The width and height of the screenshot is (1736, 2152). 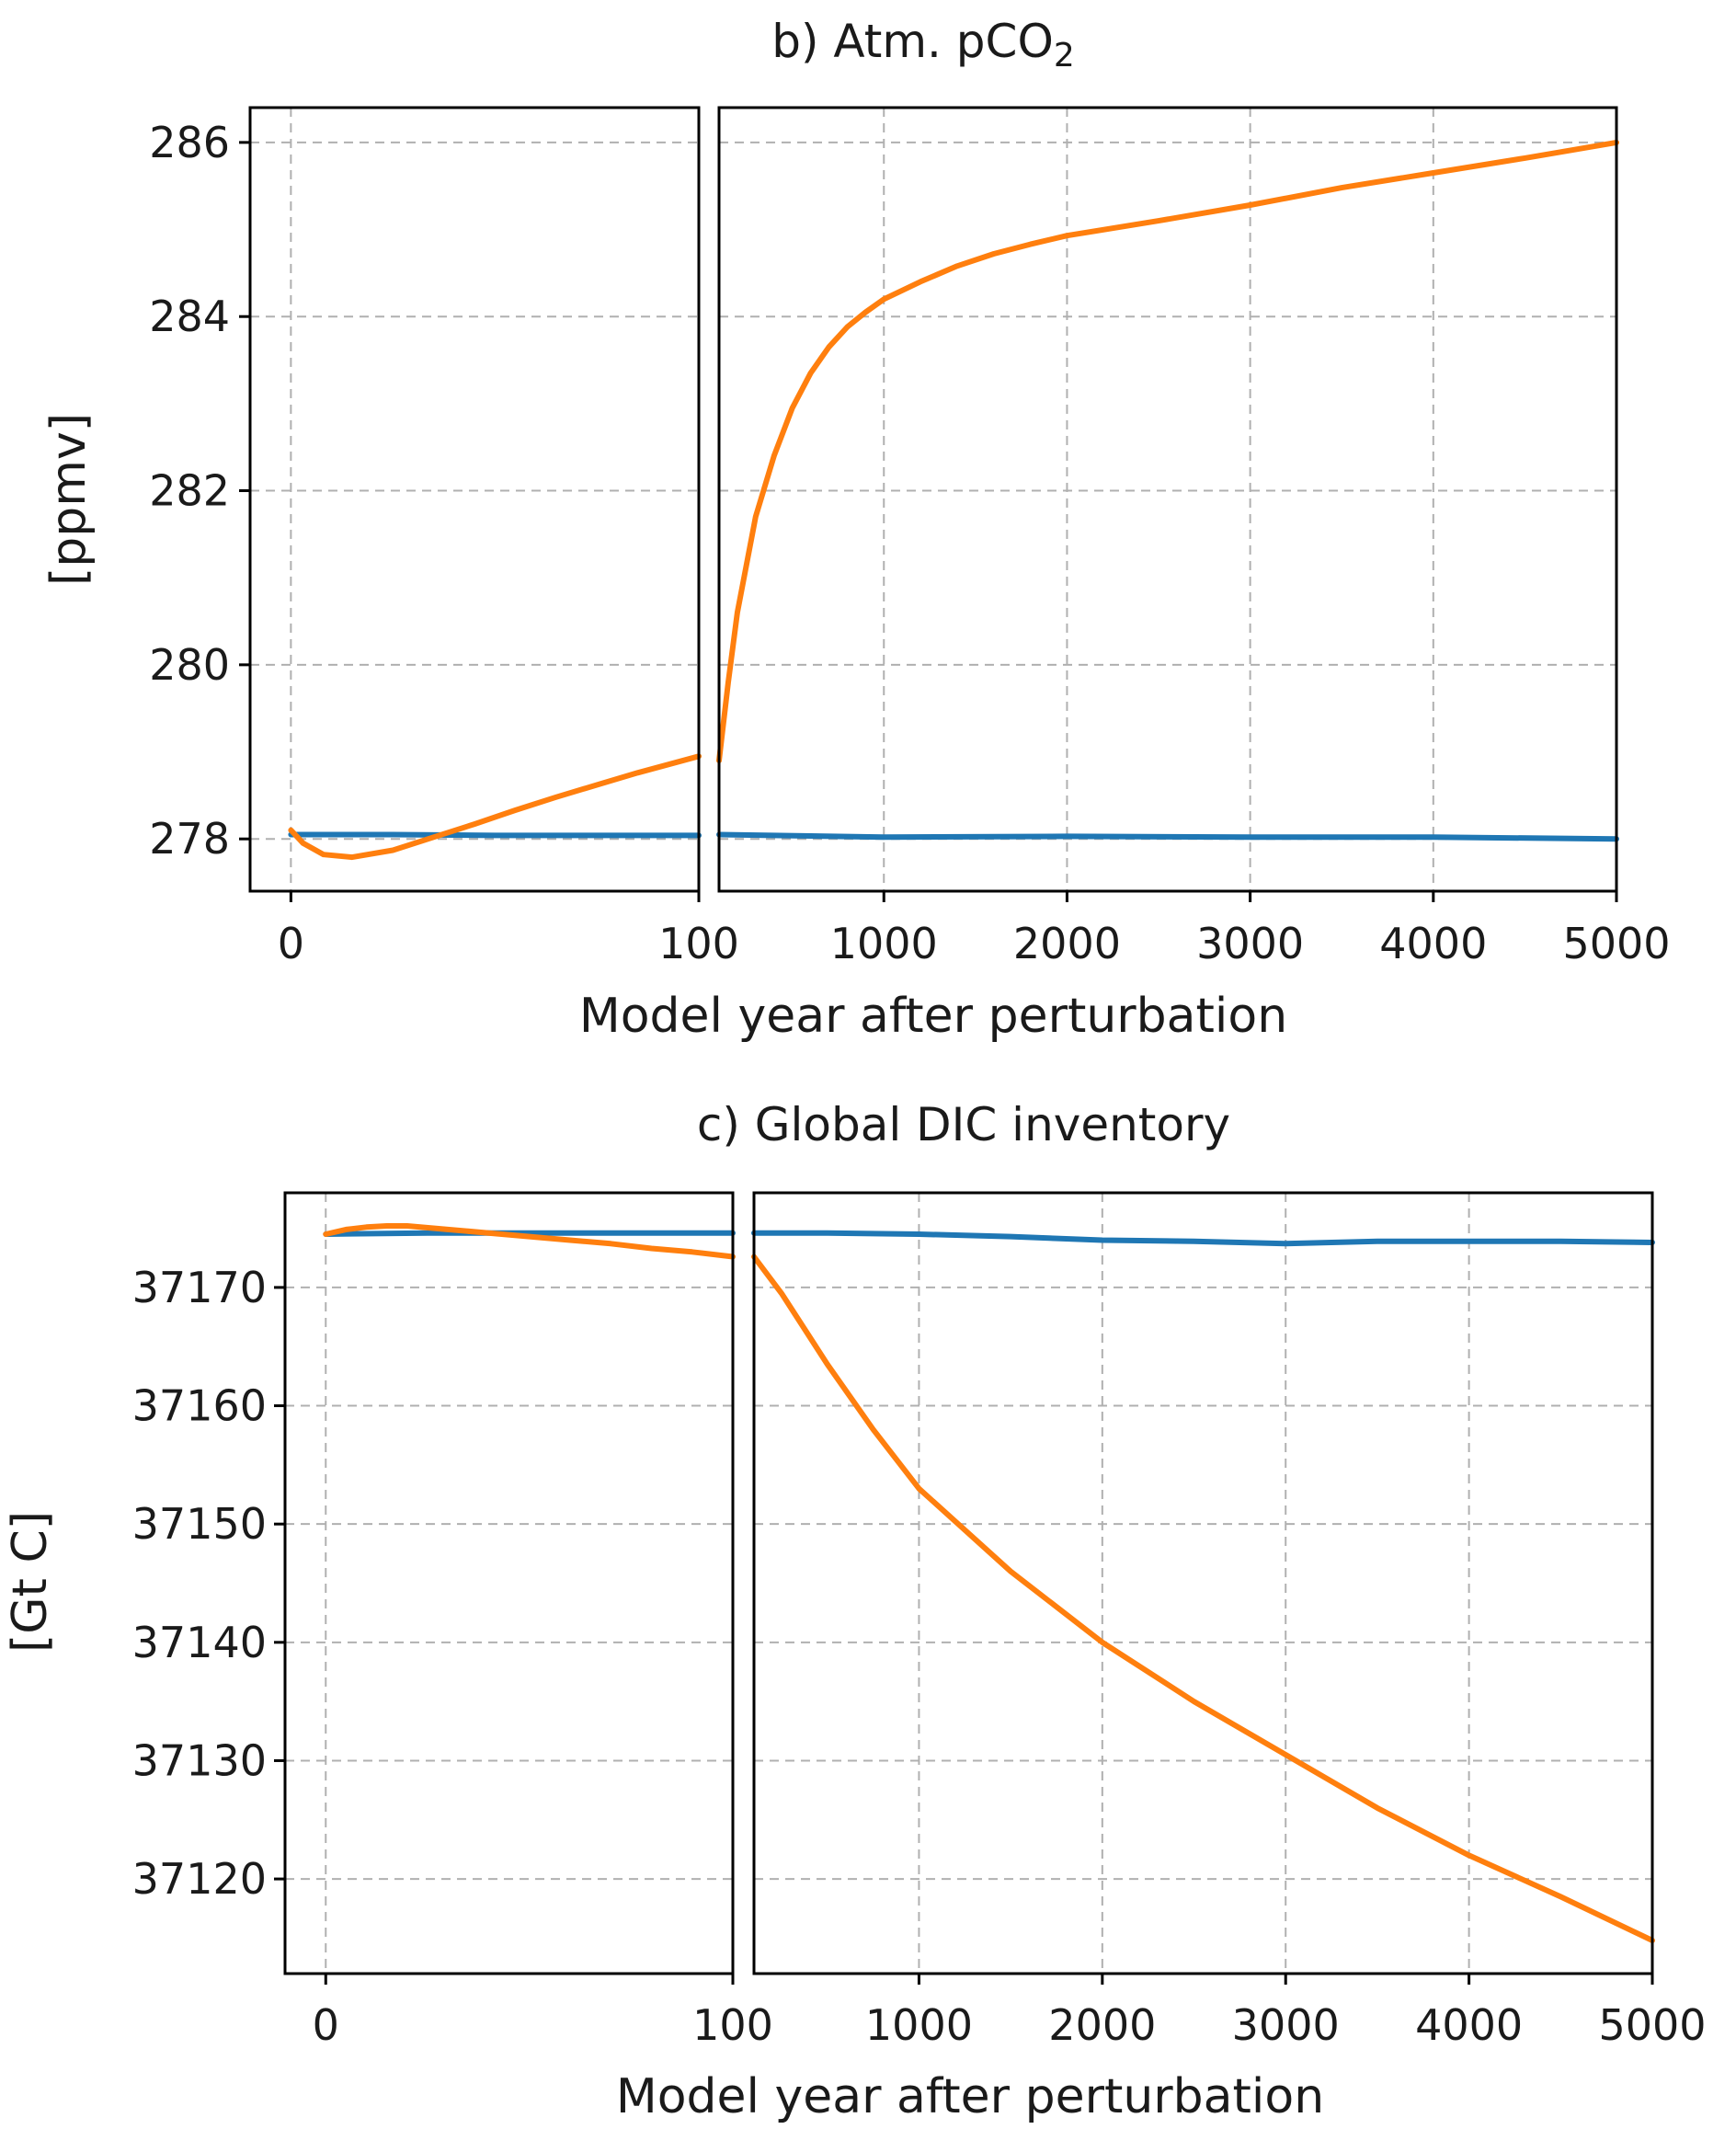 I want to click on chart-title: c) Global DIC inventory, so click(x=963, y=1124).